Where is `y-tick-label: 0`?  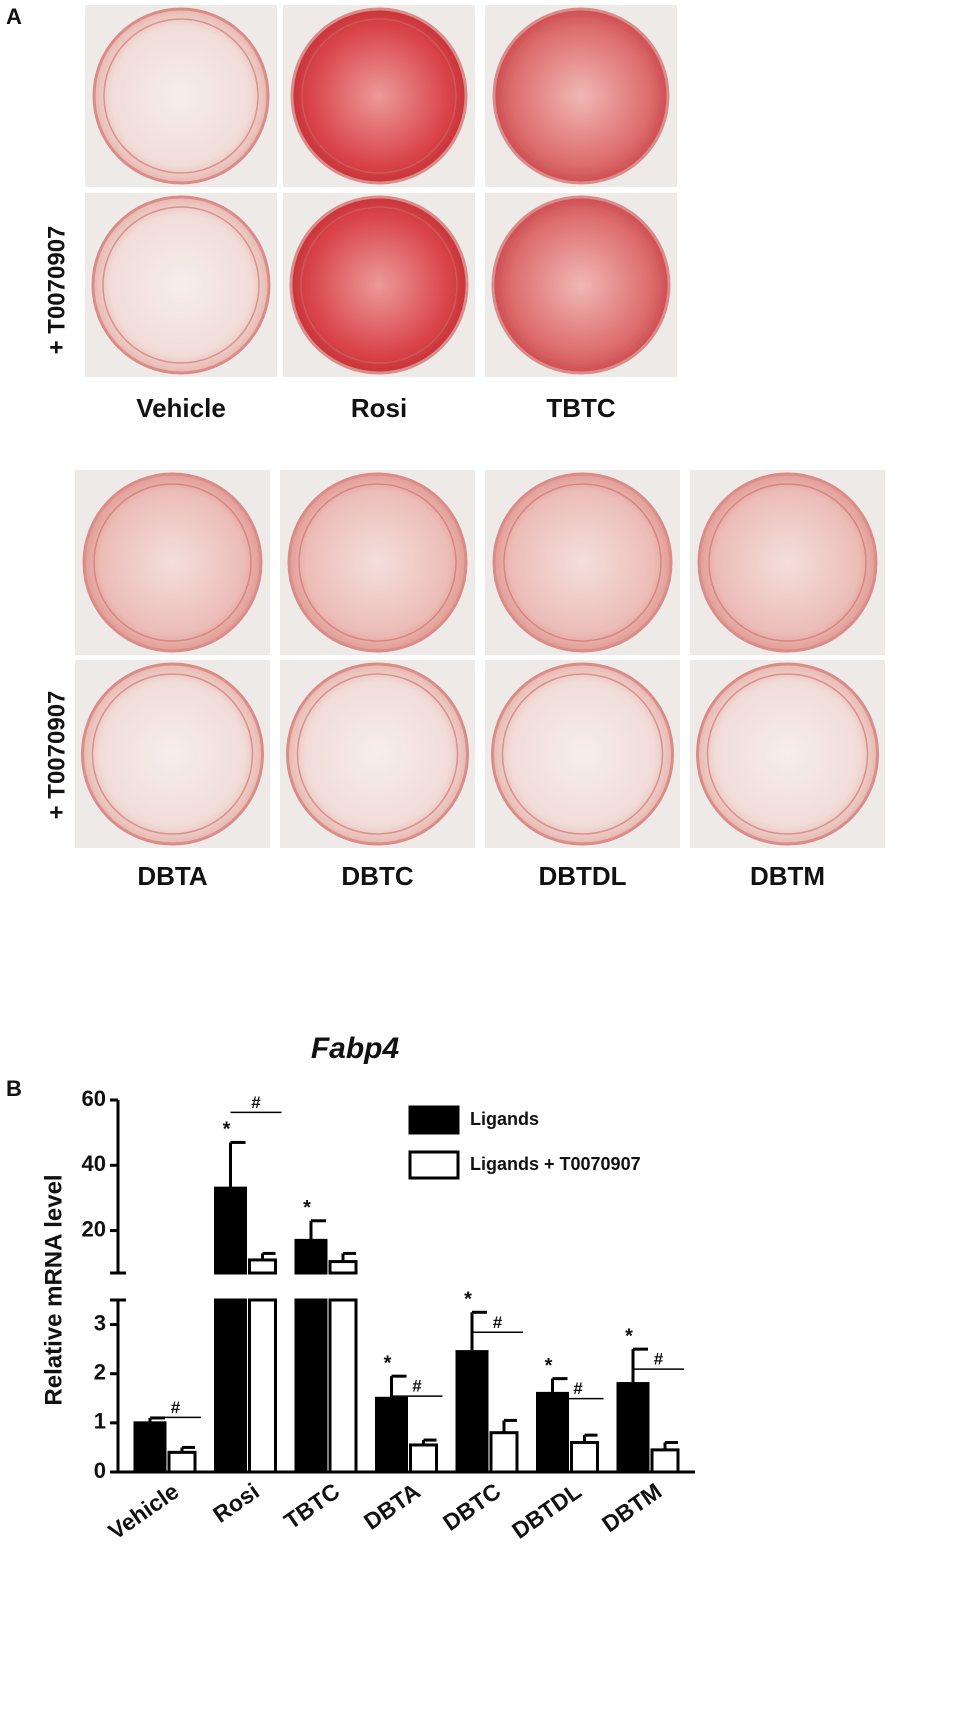
y-tick-label: 0 is located at coordinates (100, 1470).